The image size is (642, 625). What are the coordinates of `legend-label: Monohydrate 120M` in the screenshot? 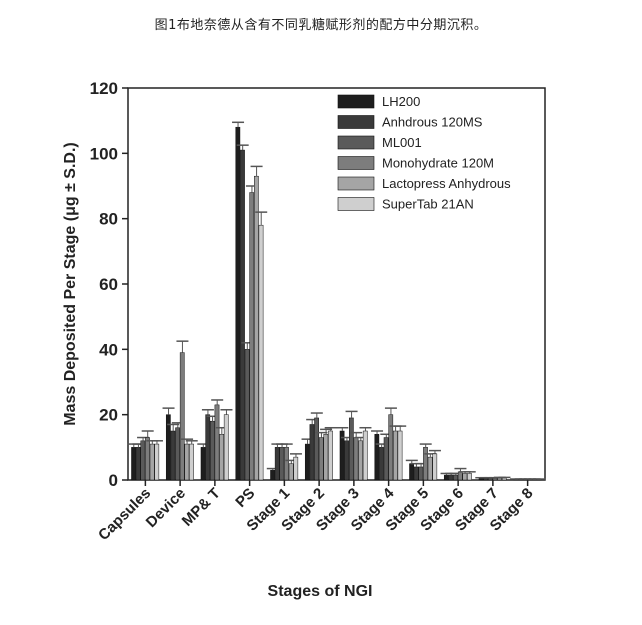 It's located at (438, 163).